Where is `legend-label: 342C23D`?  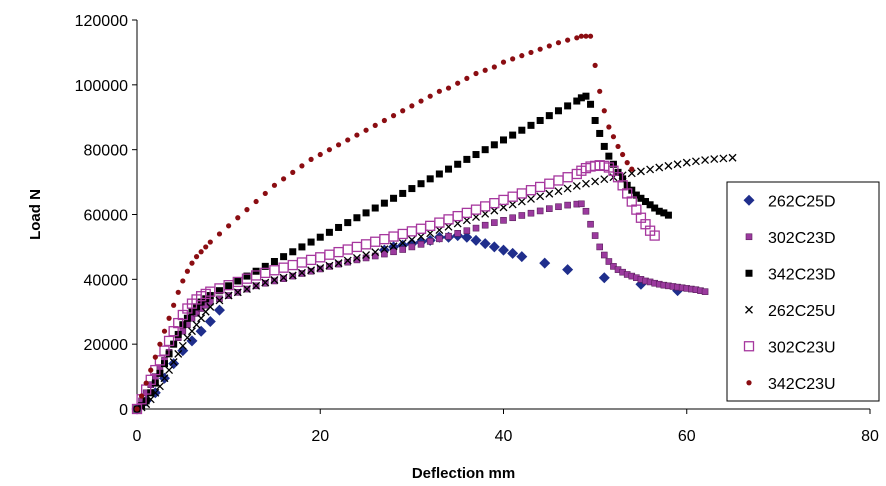 legend-label: 342C23D is located at coordinates (802, 274).